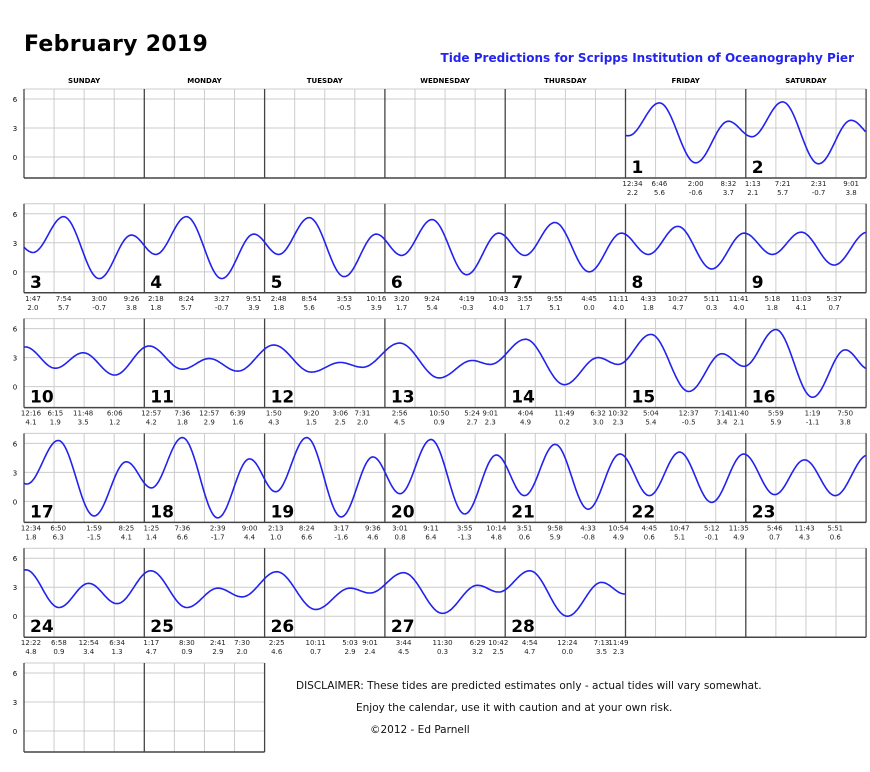  I want to click on tide-height-label: 5.9, so click(555, 537).